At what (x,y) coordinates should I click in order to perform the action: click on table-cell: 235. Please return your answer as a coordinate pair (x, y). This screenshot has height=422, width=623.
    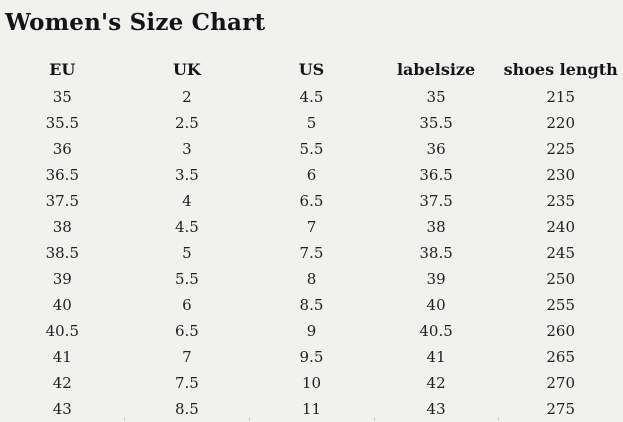
    Looking at the image, I should click on (560, 201).